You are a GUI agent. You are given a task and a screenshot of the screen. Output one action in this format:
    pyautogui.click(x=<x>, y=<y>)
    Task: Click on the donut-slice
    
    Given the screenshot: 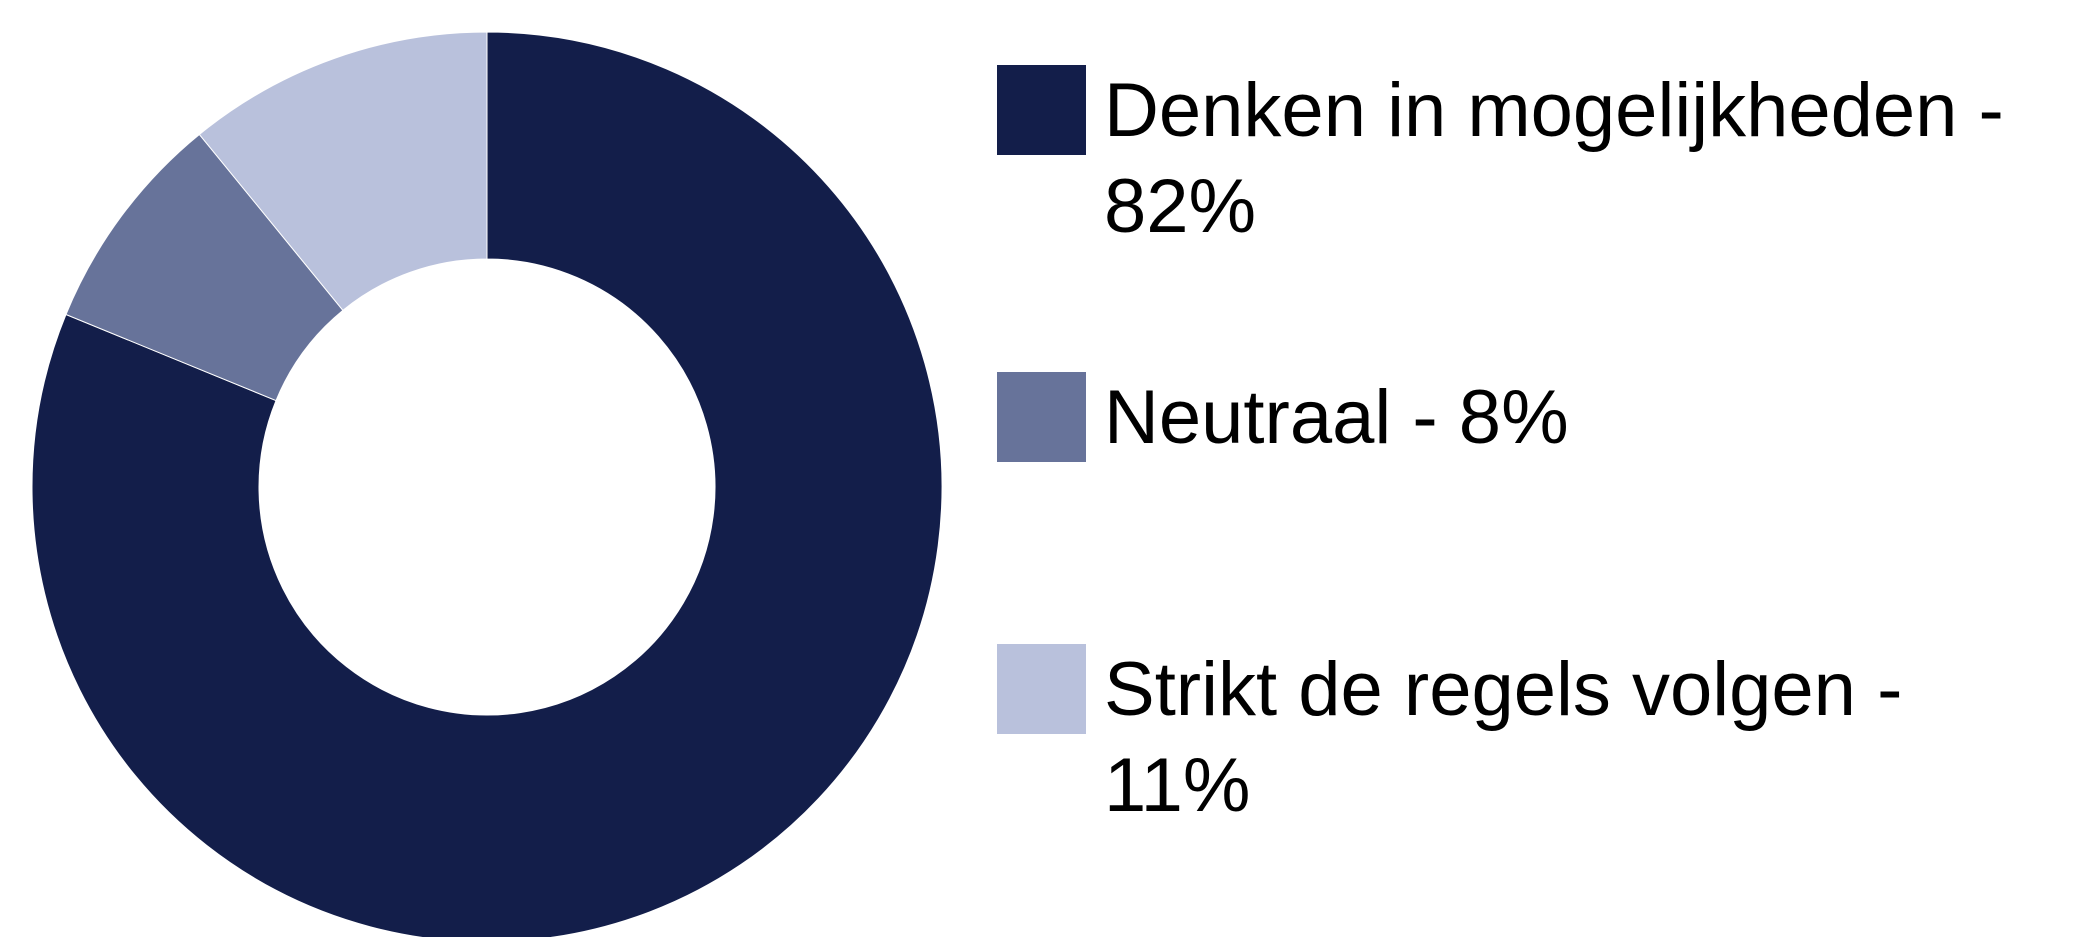 What is the action you would take?
    pyautogui.click(x=343, y=171)
    